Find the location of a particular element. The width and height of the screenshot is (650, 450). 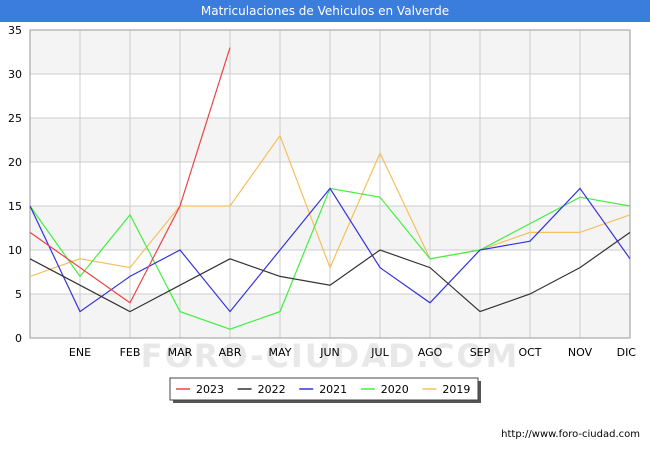

chart-title: Matriculaciones de Vehiculos en Valverde is located at coordinates (325, 11).